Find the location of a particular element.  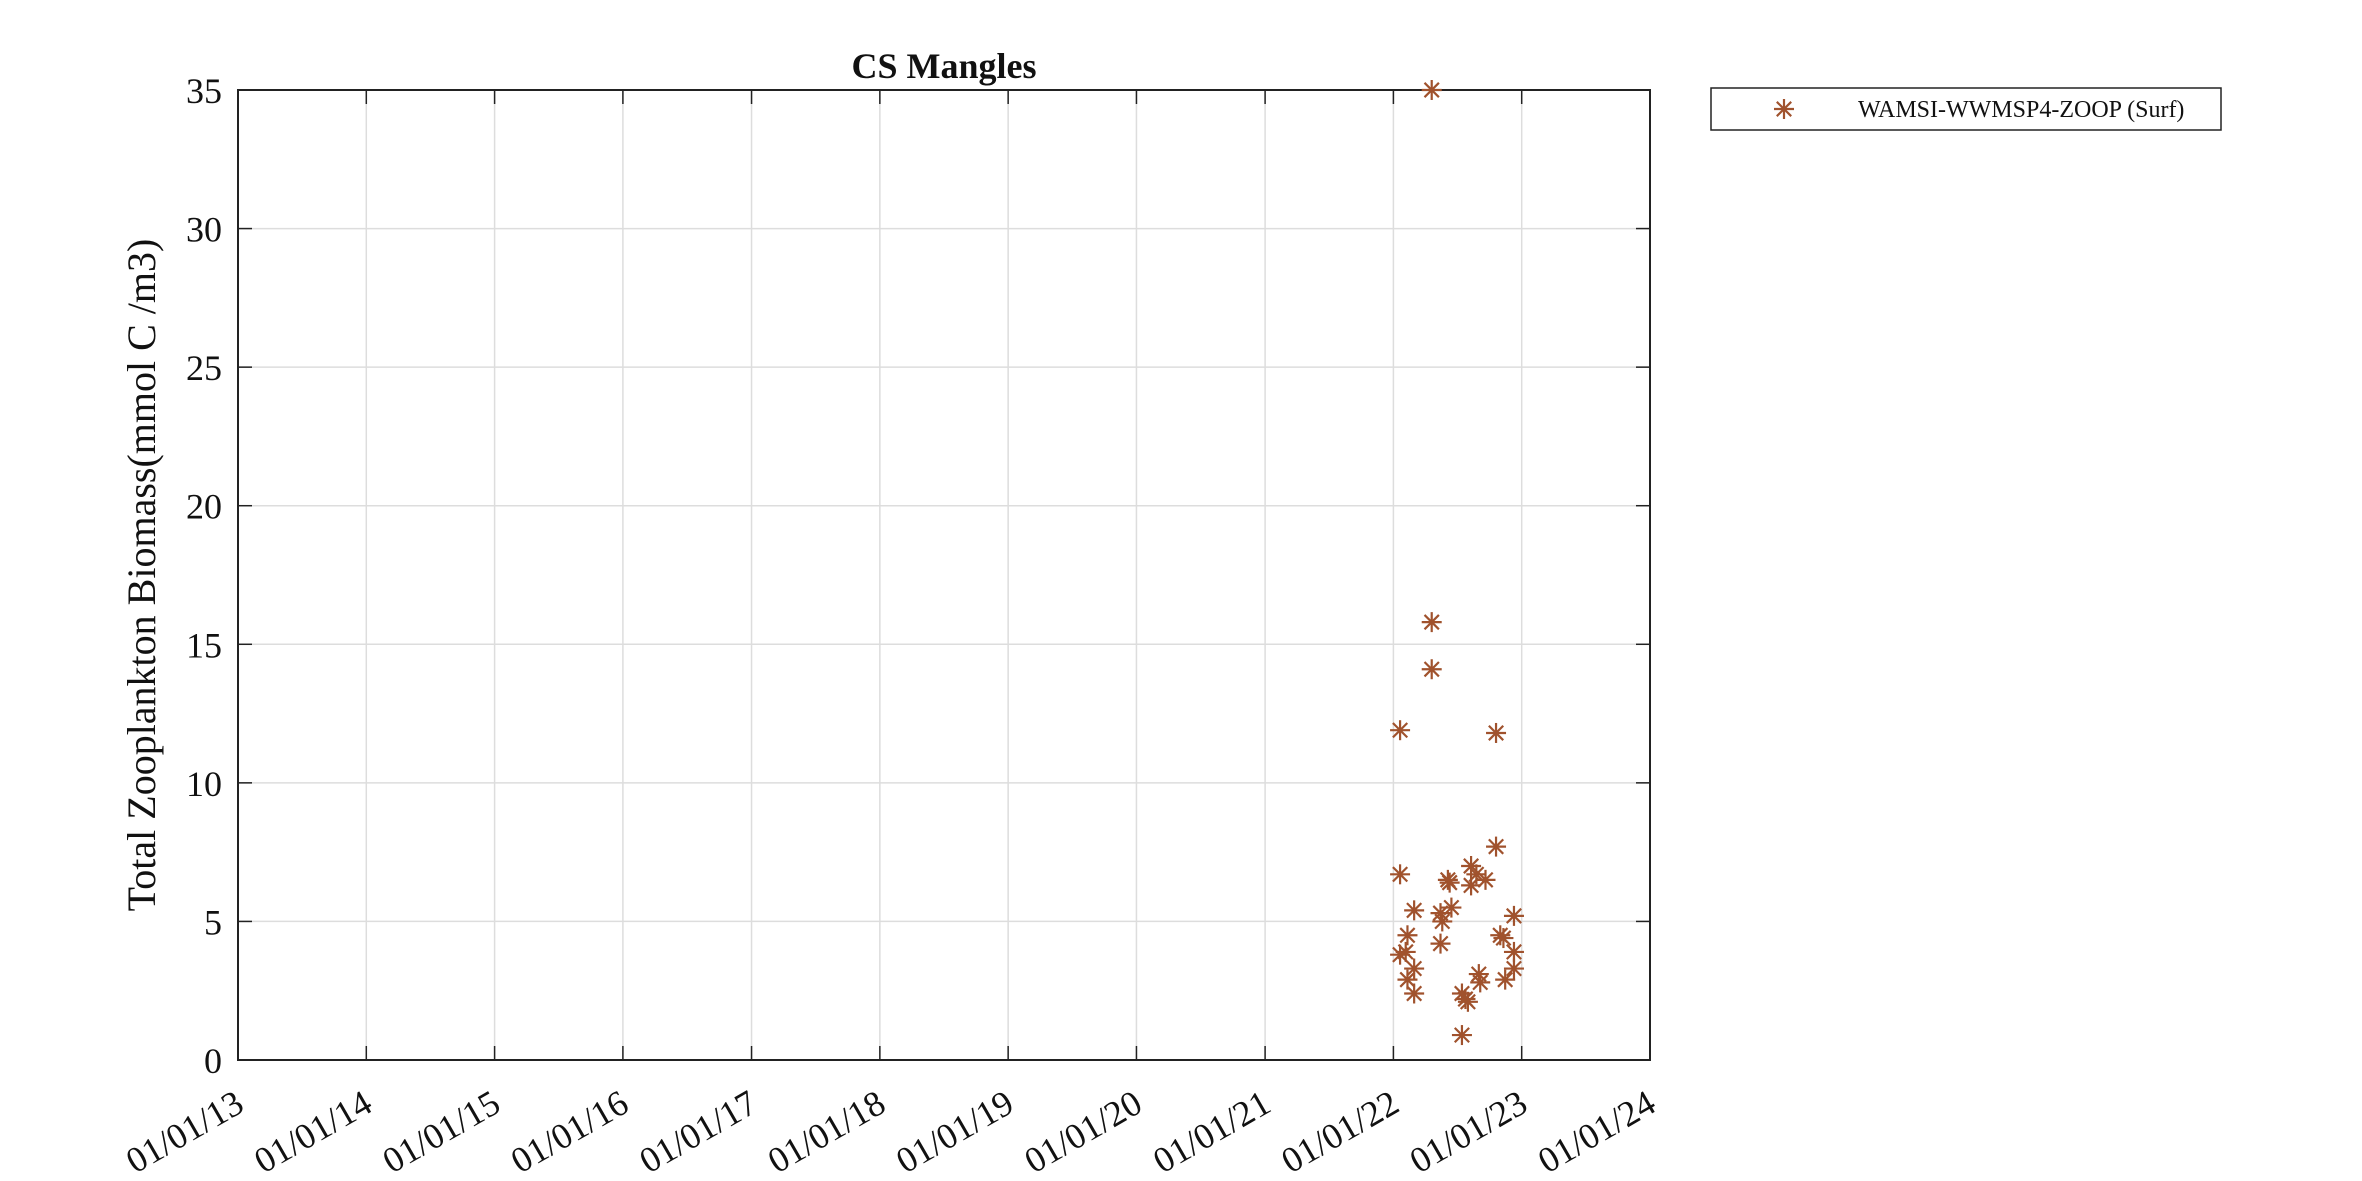

legend-box is located at coordinates (1966, 109).